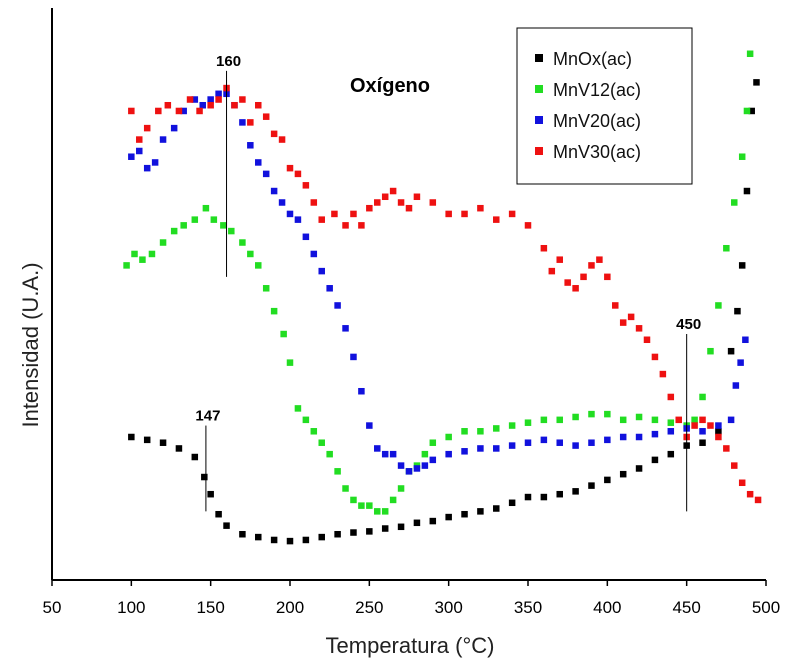  I want to click on x-tick-label: 350, so click(528, 607).